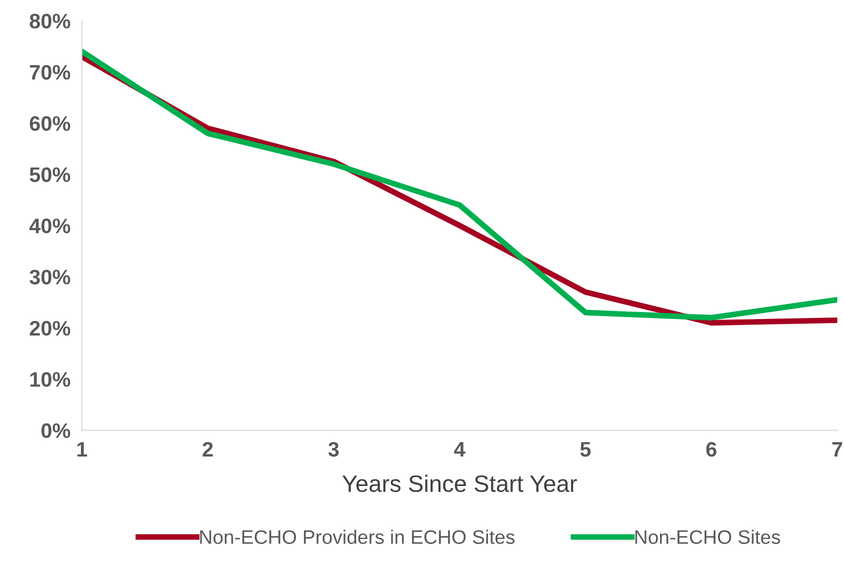 The width and height of the screenshot is (844, 561). I want to click on y-tick-label: 10%, so click(50, 379).